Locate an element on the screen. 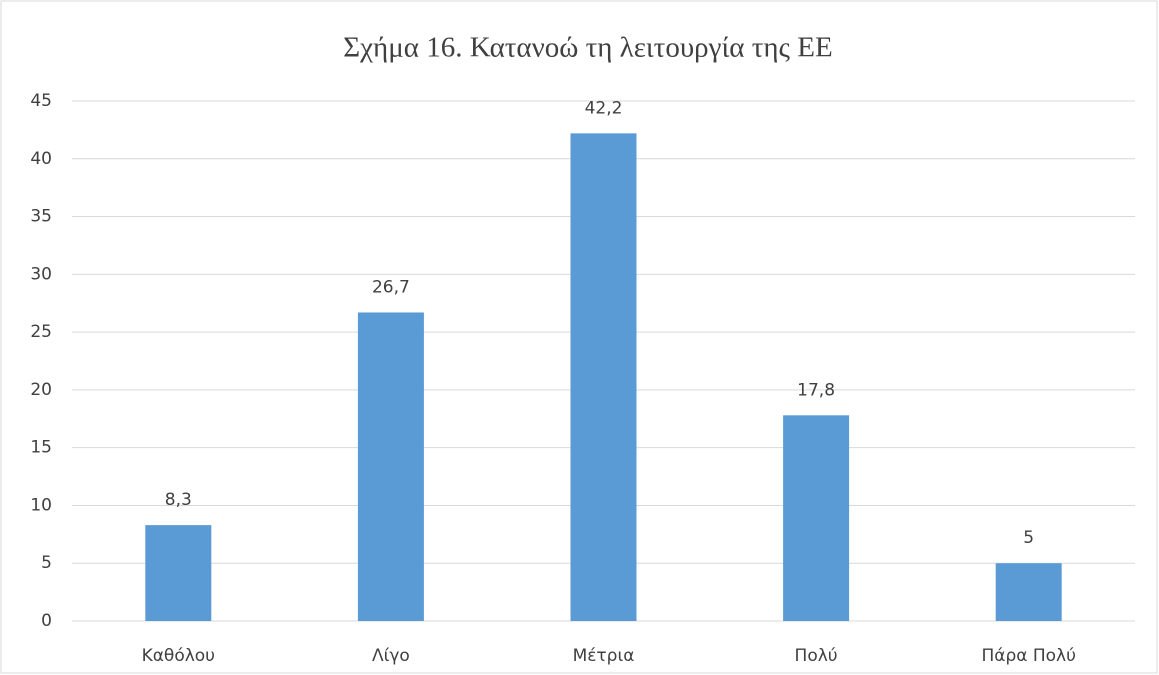 The image size is (1159, 675). data-label: 42,2 is located at coordinates (604, 108).